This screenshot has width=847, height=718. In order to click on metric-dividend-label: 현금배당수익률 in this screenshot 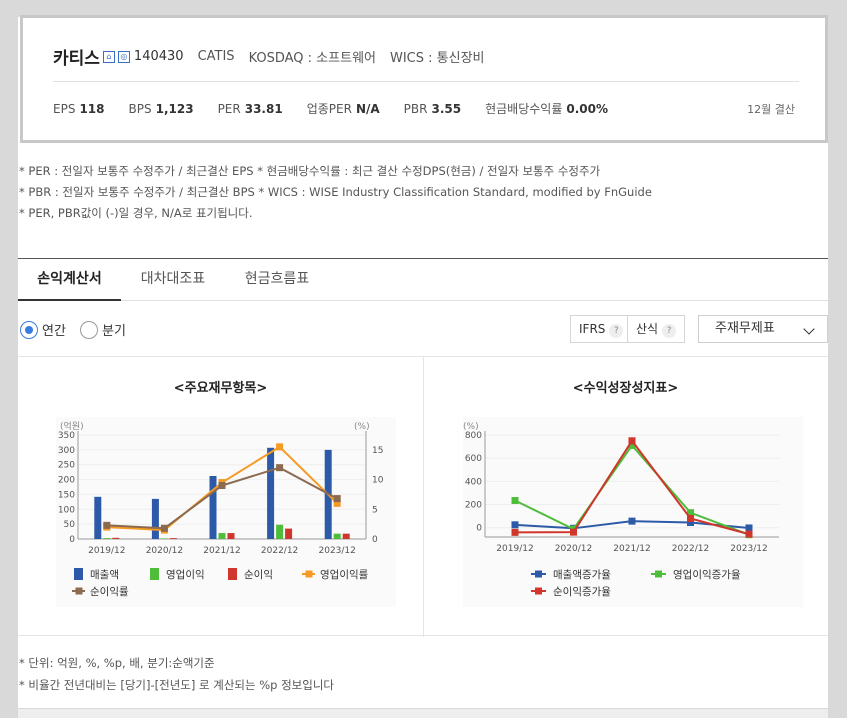, I will do `click(524, 109)`.